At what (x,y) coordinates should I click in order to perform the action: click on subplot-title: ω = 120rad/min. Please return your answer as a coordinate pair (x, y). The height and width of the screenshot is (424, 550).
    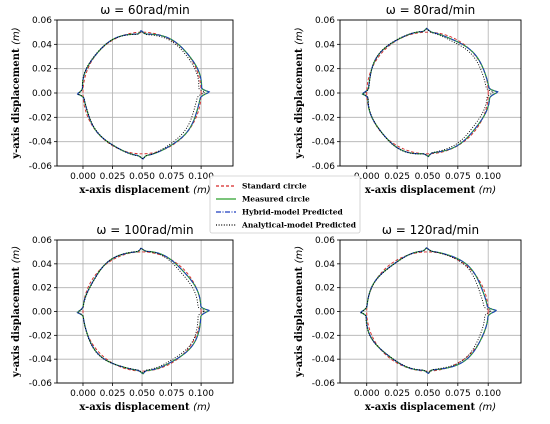
    Looking at the image, I should click on (430, 230).